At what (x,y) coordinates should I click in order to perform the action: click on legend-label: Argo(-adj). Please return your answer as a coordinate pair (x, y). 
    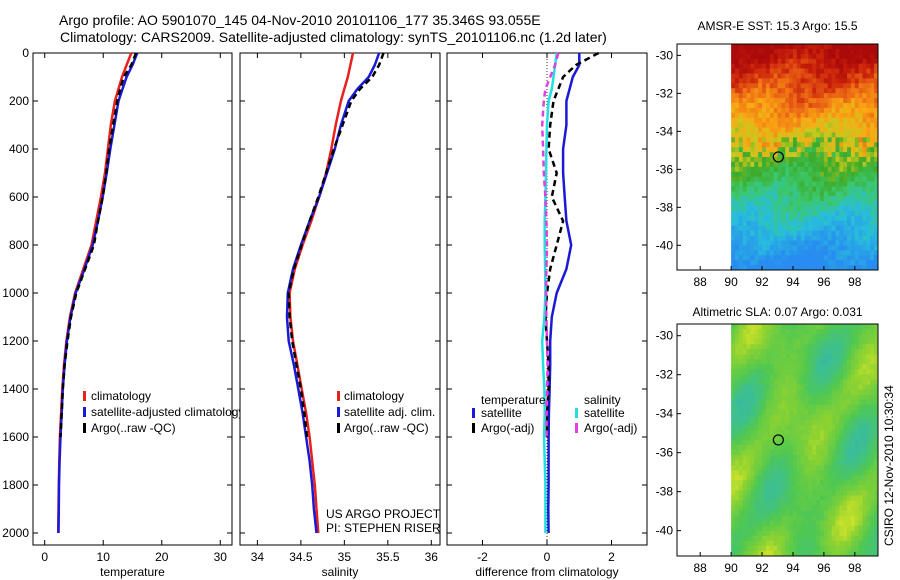
    Looking at the image, I should click on (610, 428).